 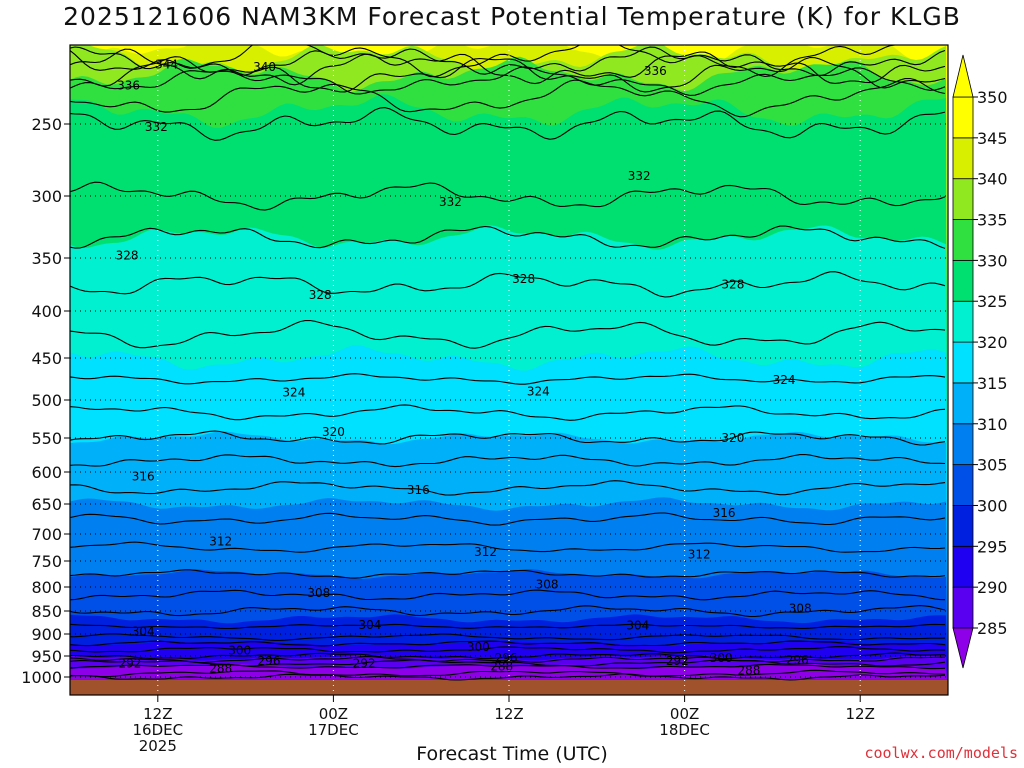 I want to click on colorbar-label: 285, so click(x=992, y=628).